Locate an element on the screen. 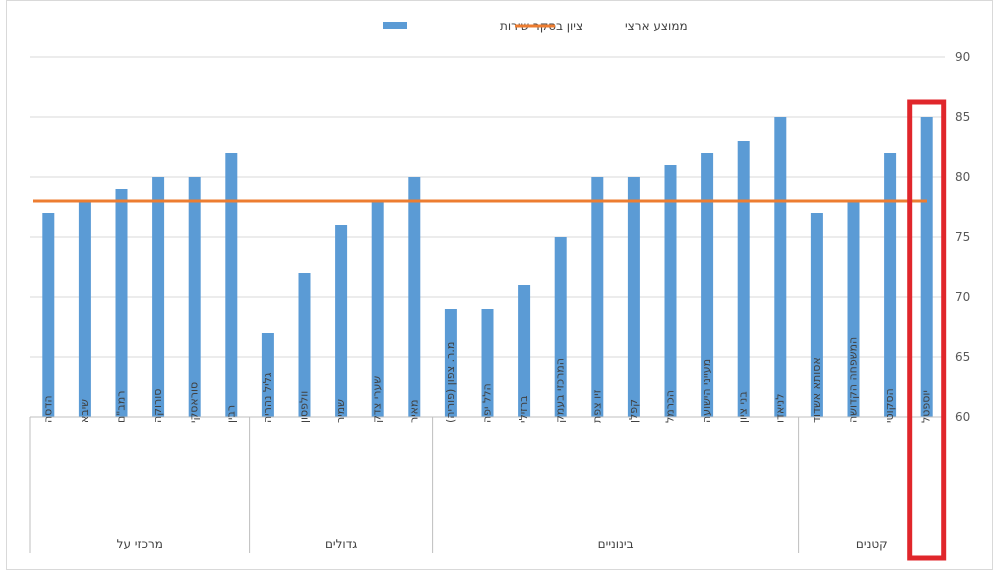 The height and width of the screenshot is (572, 1000). group-label: קטנים is located at coordinates (872, 544).